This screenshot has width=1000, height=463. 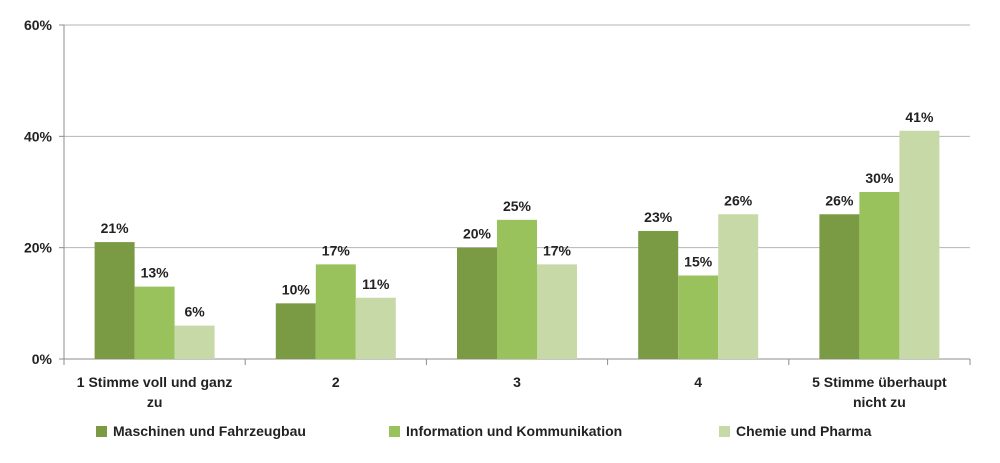 I want to click on legend-label-maschinen: Maschinen und Fahrzeugbau, so click(x=209, y=431).